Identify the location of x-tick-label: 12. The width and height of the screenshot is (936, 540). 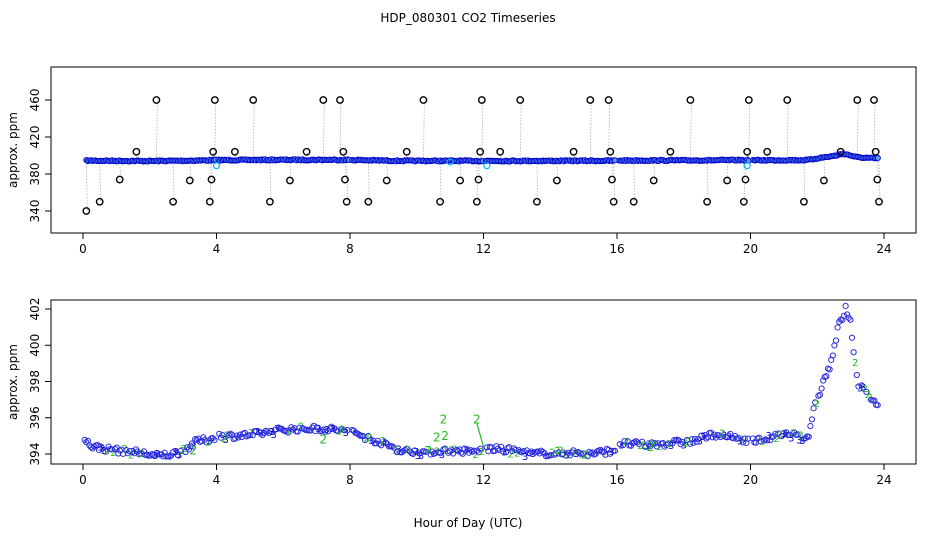
(483, 249).